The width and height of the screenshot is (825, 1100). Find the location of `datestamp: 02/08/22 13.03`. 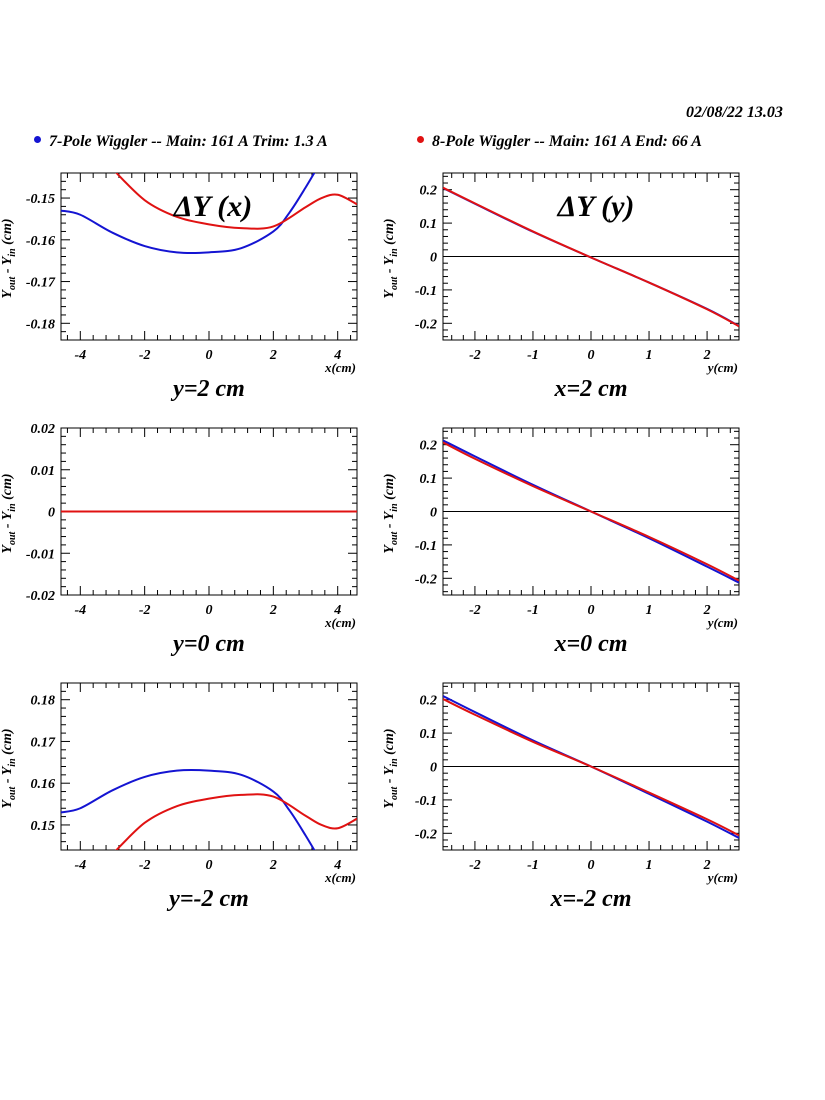

datestamp: 02/08/22 13.03 is located at coordinates (734, 112).